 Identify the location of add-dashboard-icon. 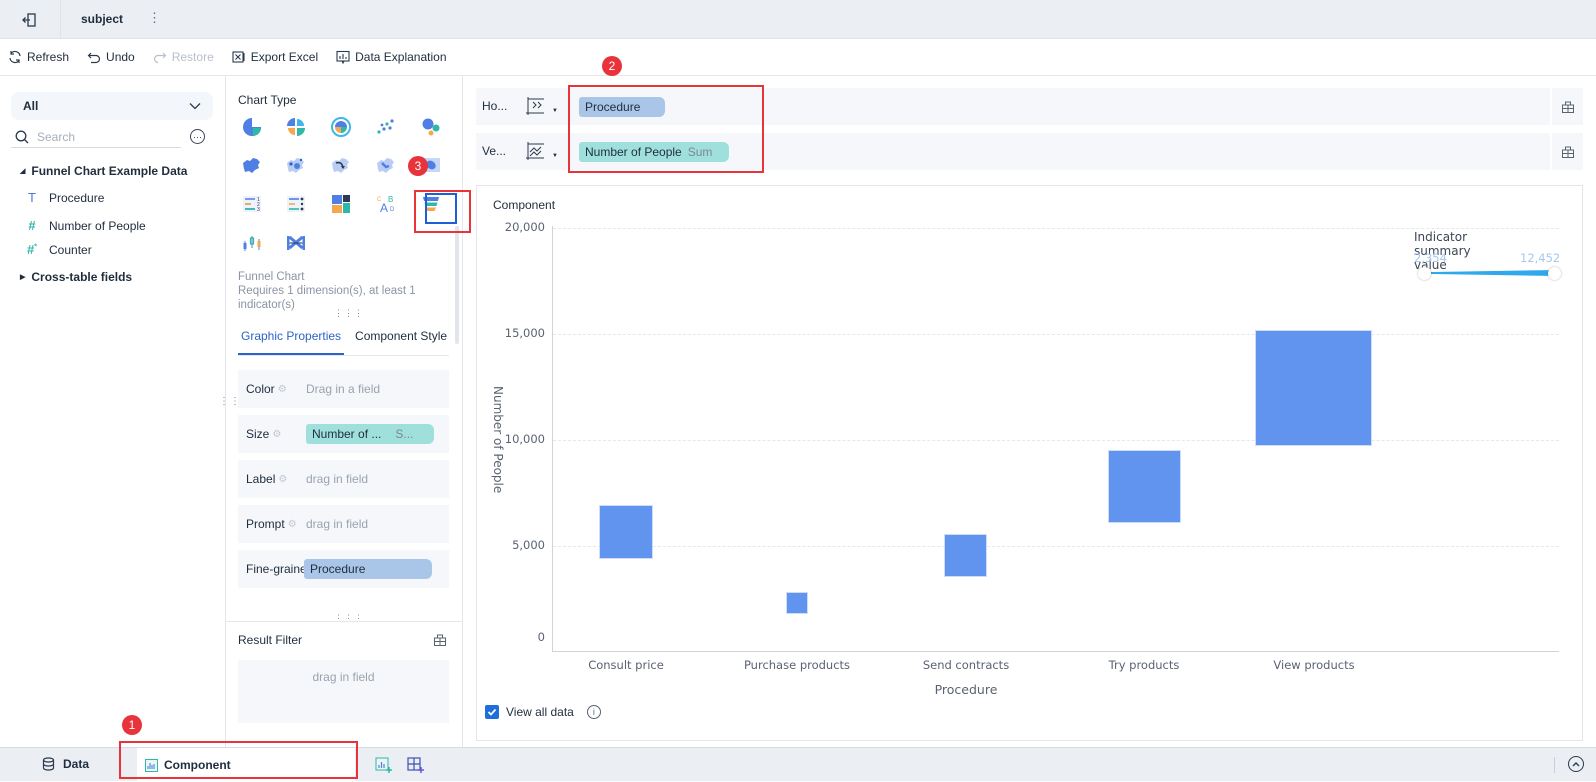
(416, 765).